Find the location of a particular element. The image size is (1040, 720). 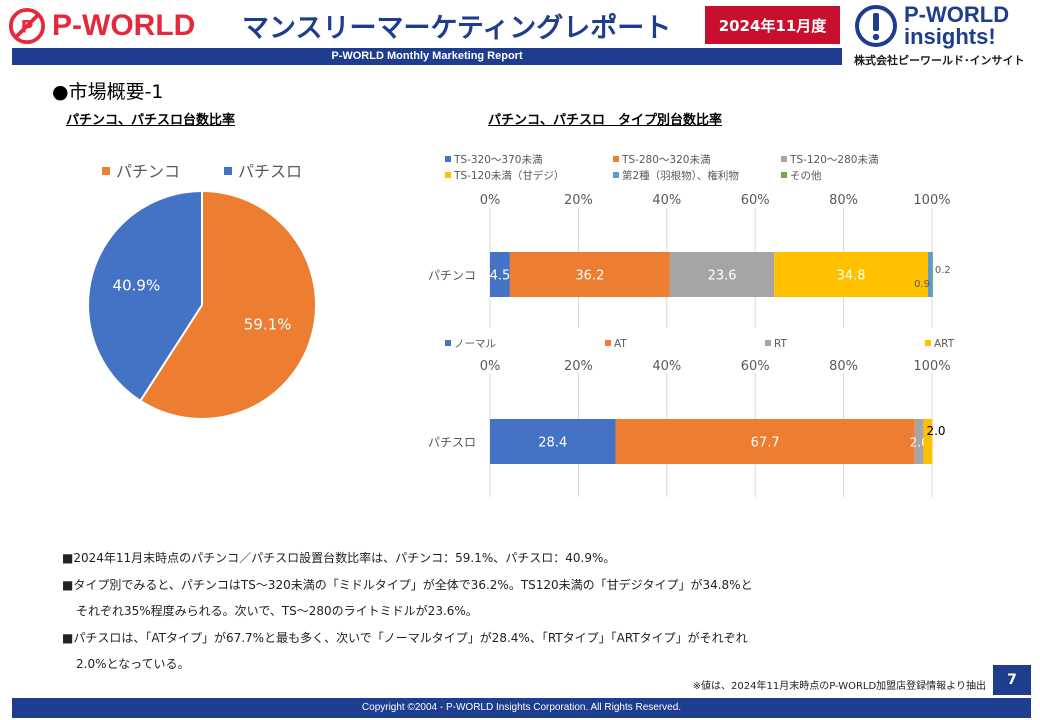

category-label: パチンコ is located at coordinates (452, 276).